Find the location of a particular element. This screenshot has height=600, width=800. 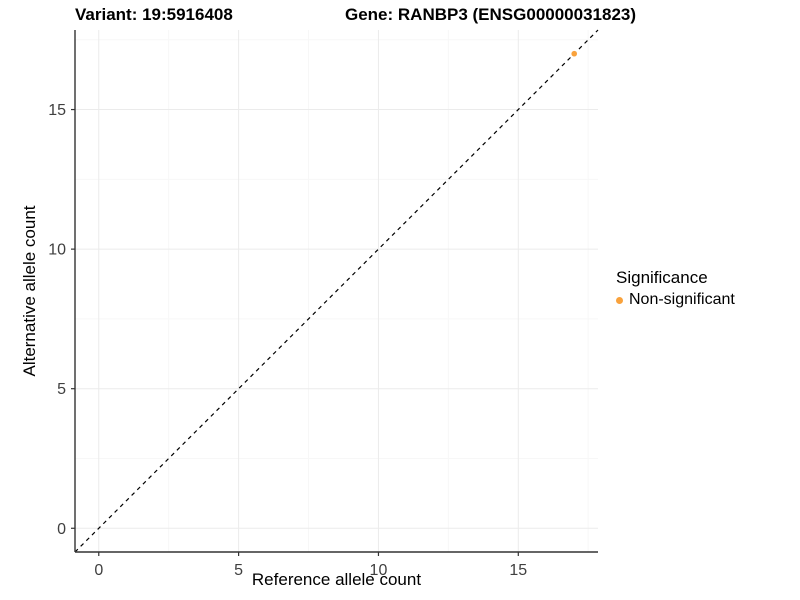

plot-title-variant: Variant: 19:5916408 is located at coordinates (154, 14).